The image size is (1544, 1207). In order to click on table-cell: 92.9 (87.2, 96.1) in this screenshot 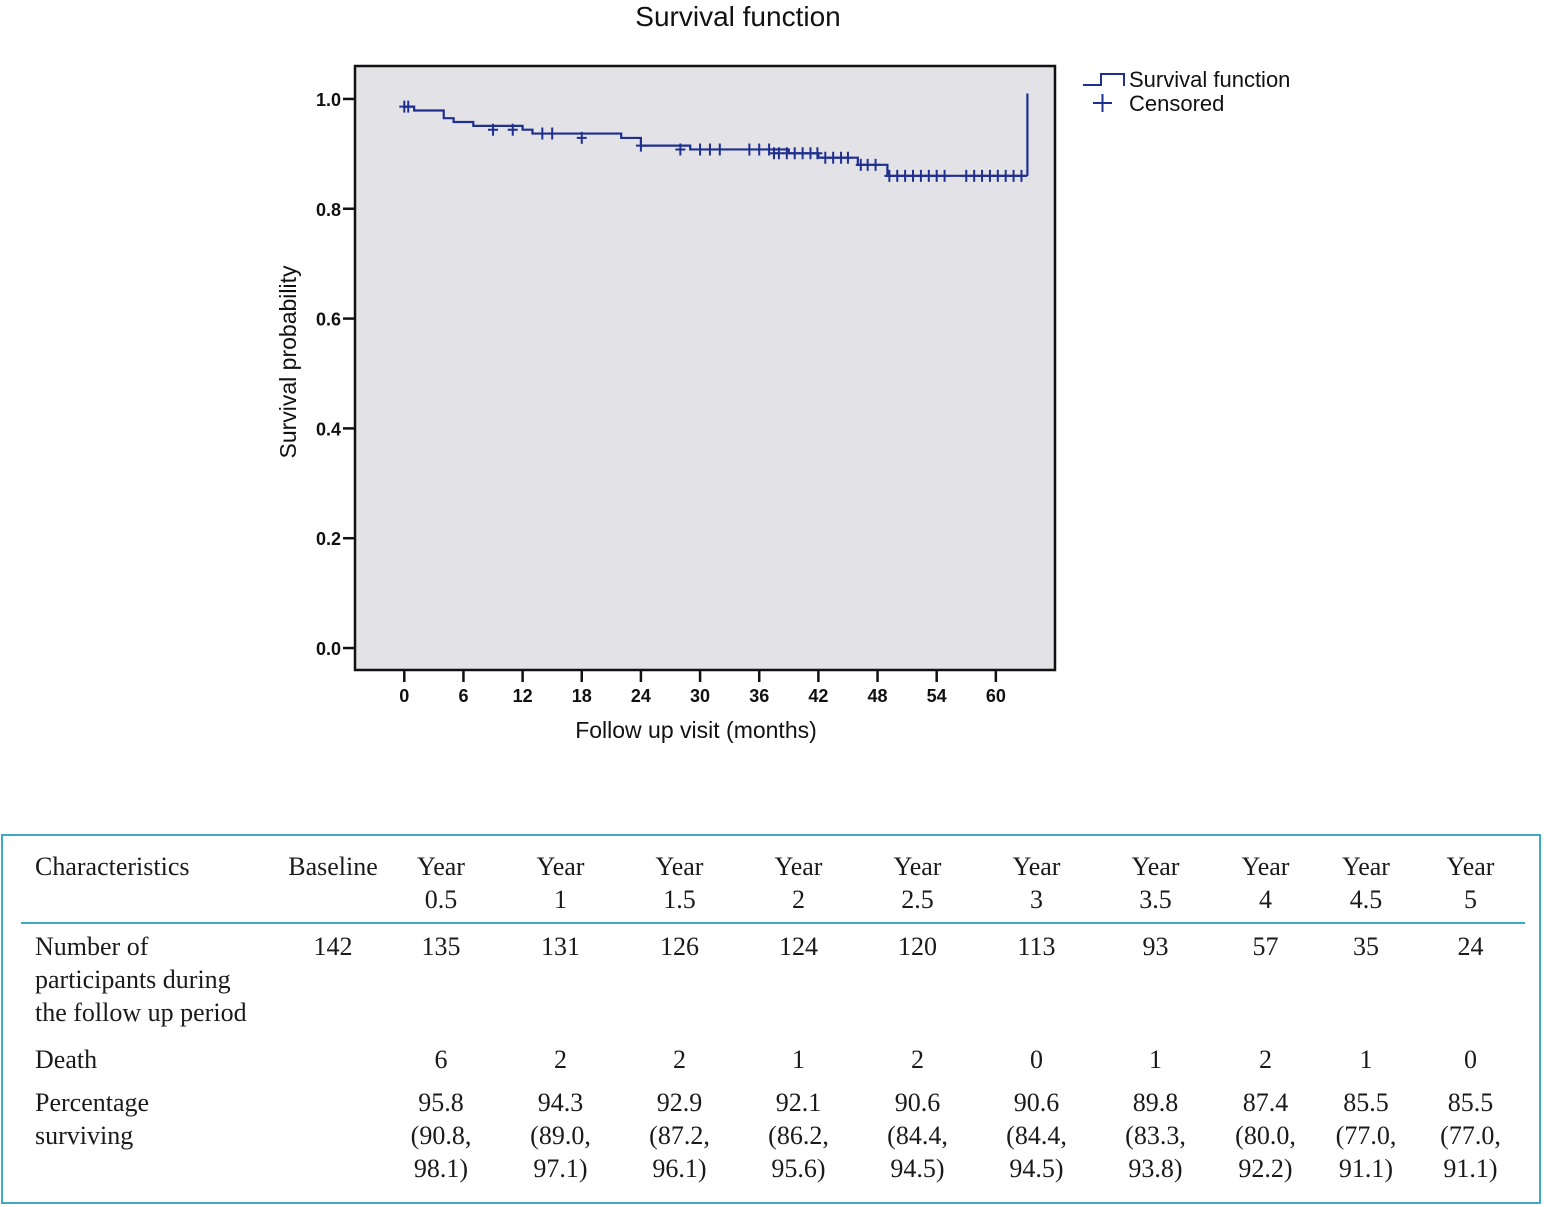, I will do `click(679, 1135)`.